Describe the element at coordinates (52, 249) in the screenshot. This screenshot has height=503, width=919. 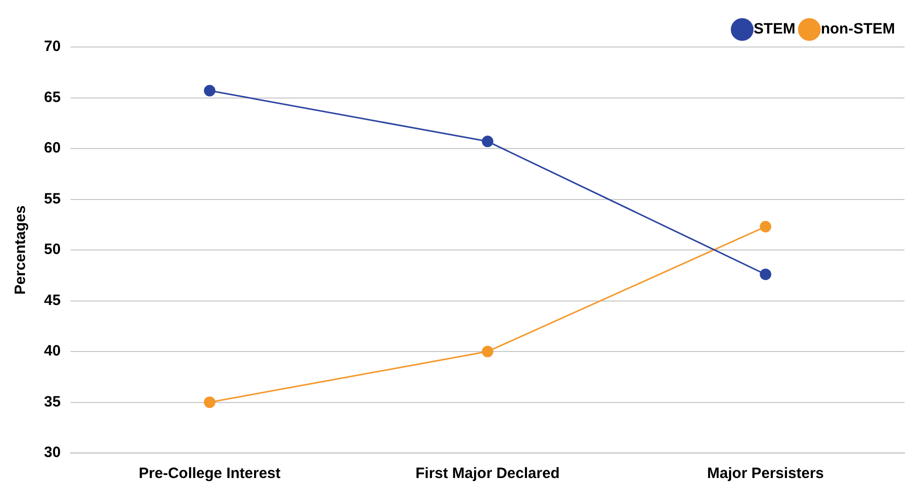
I see `y-tick-label: 50` at that location.